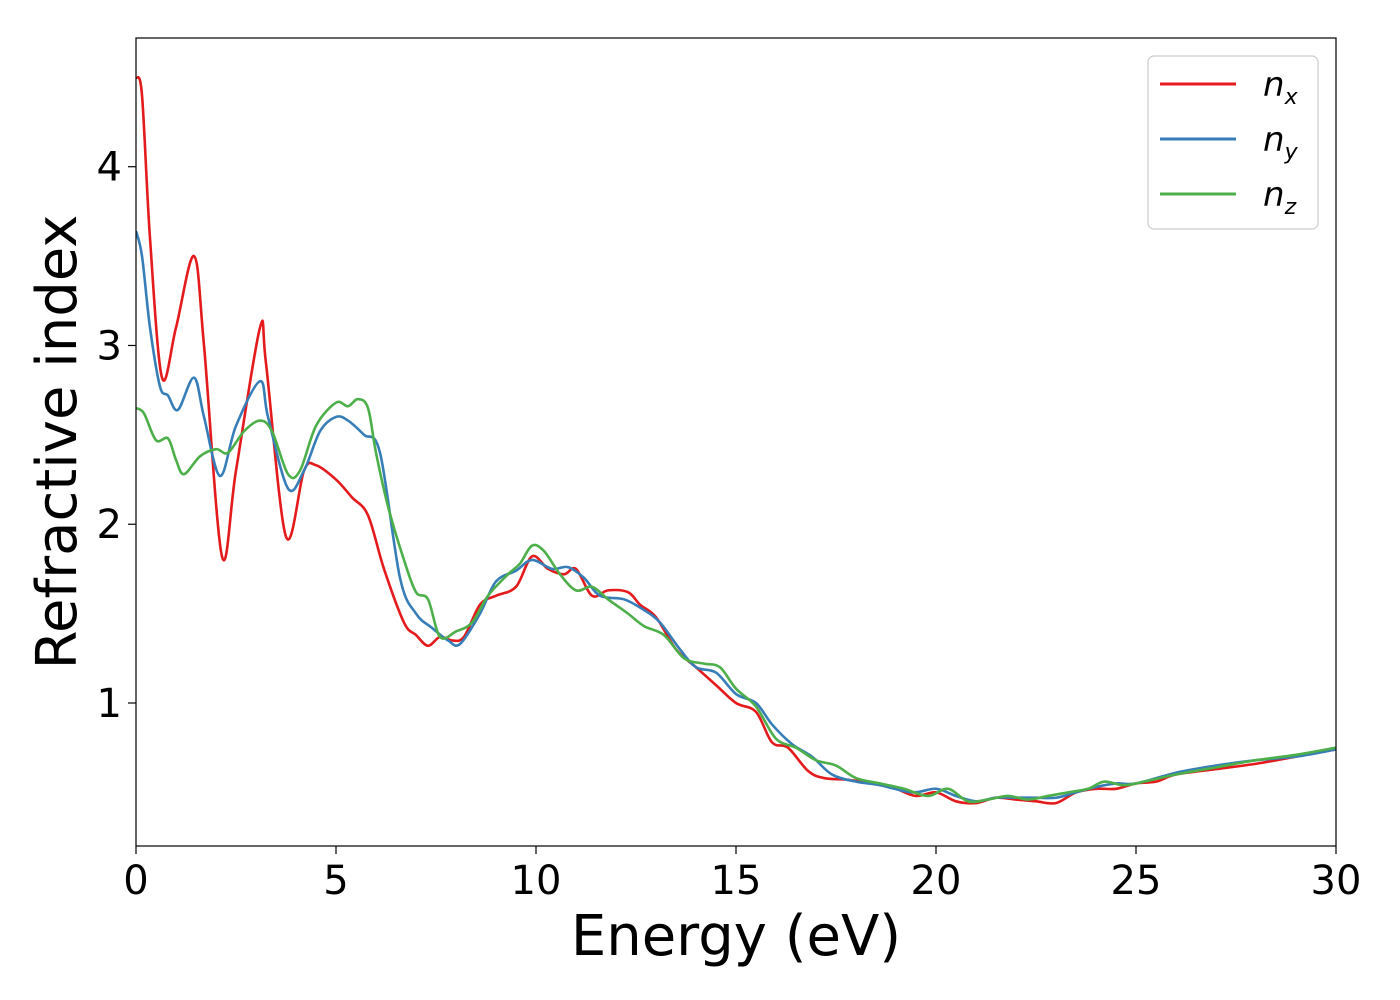  I want to click on y-tick-label: 2, so click(109, 525).